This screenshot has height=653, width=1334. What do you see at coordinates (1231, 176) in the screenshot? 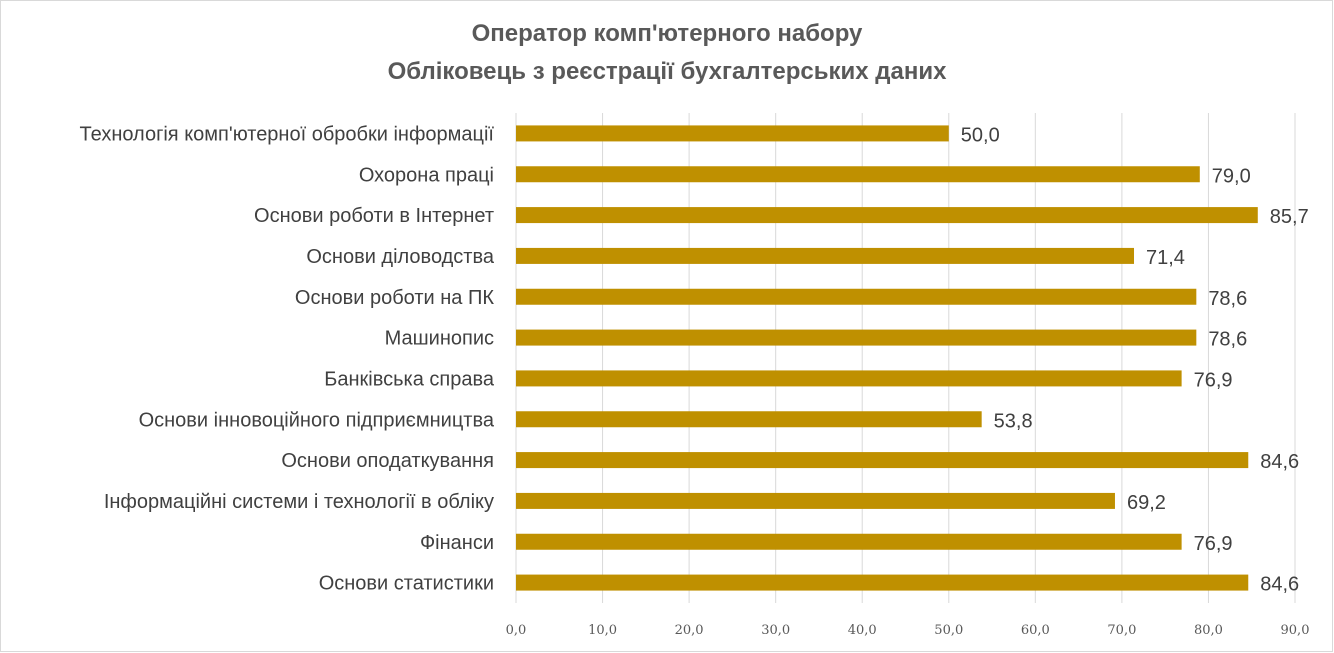
I see `data-label: 79,0` at bounding box center [1231, 176].